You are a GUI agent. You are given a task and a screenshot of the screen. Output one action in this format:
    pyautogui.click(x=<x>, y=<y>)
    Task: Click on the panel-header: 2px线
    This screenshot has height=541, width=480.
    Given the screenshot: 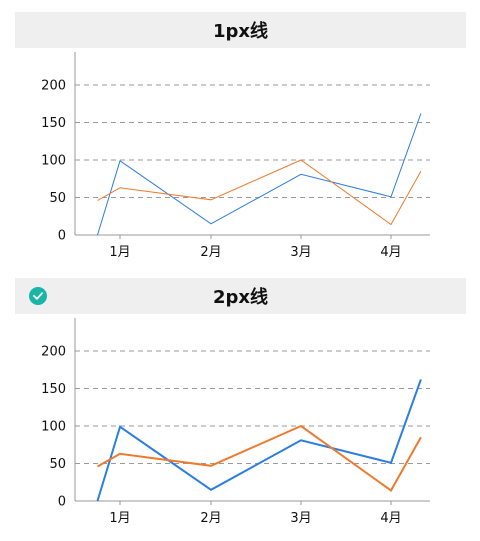 What is the action you would take?
    pyautogui.click(x=240, y=296)
    